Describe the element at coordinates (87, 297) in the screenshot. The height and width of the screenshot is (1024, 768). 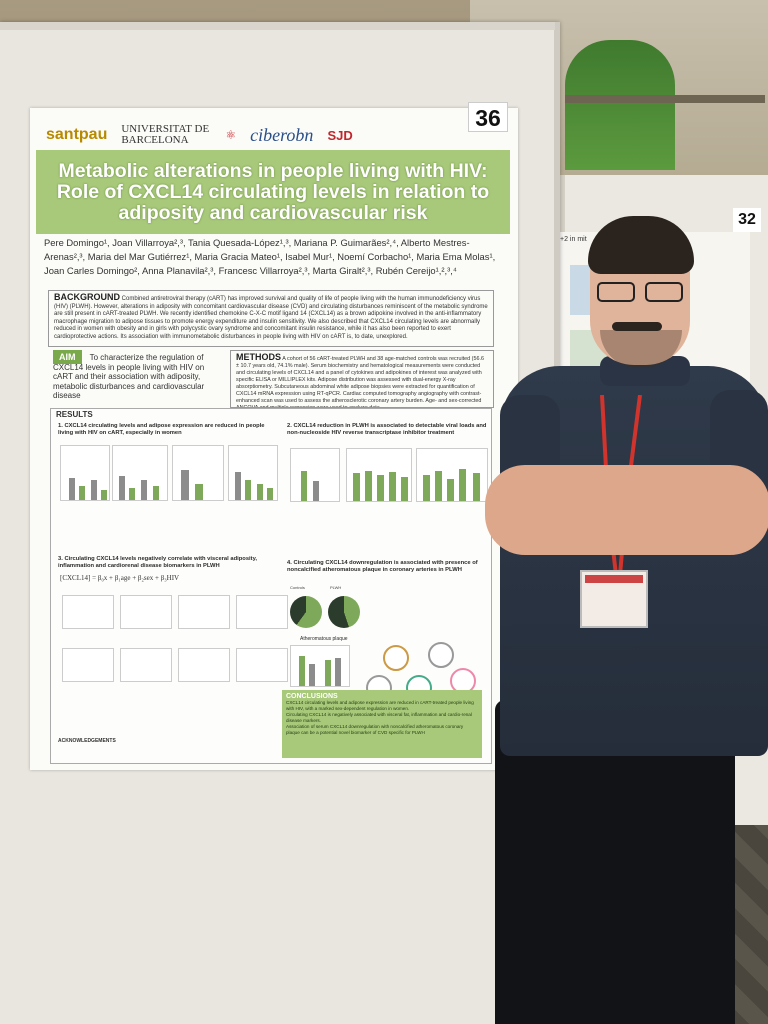
I see `background-label: BACKGROUND` at that location.